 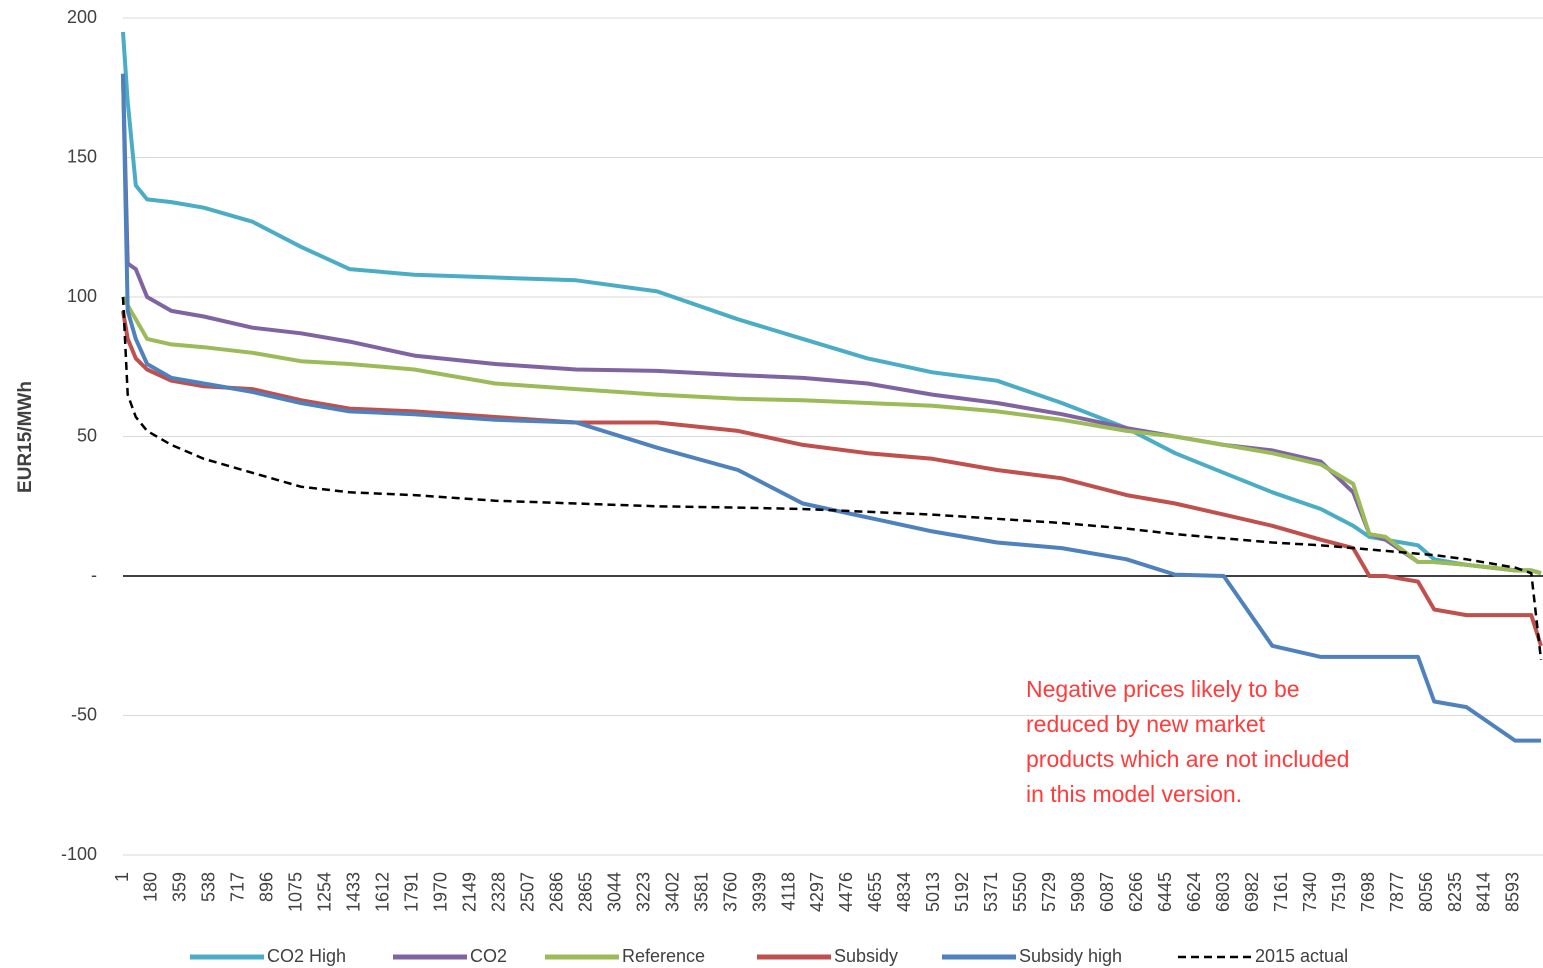 What do you see at coordinates (498, 892) in the screenshot?
I see `x-tick-label: 2328` at bounding box center [498, 892].